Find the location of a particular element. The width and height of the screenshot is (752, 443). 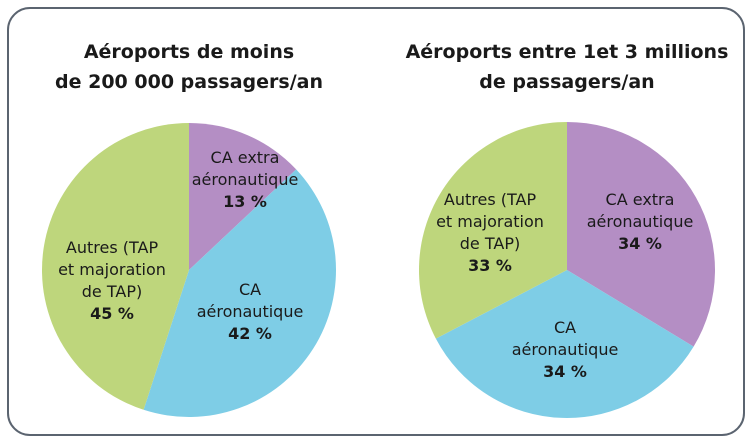

slice-value: 13 % is located at coordinates (245, 201).